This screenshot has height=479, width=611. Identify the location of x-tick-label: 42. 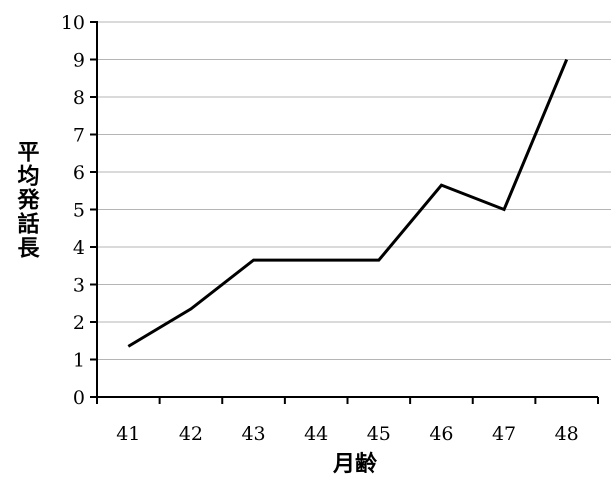
(191, 434).